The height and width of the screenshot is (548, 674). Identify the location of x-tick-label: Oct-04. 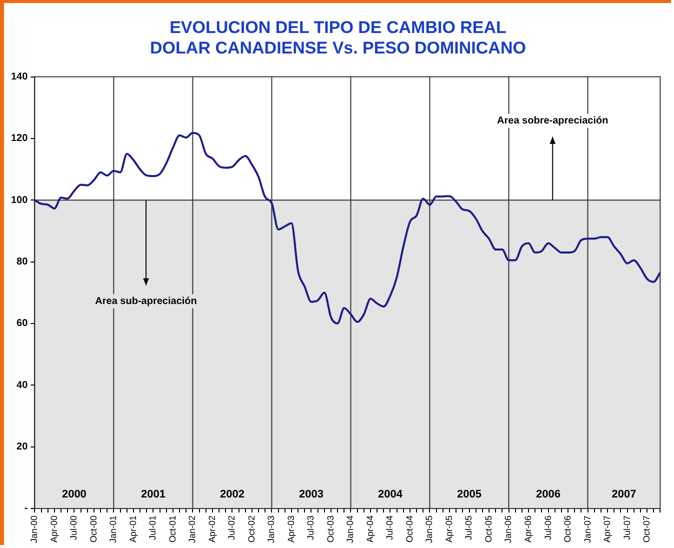
(409, 528).